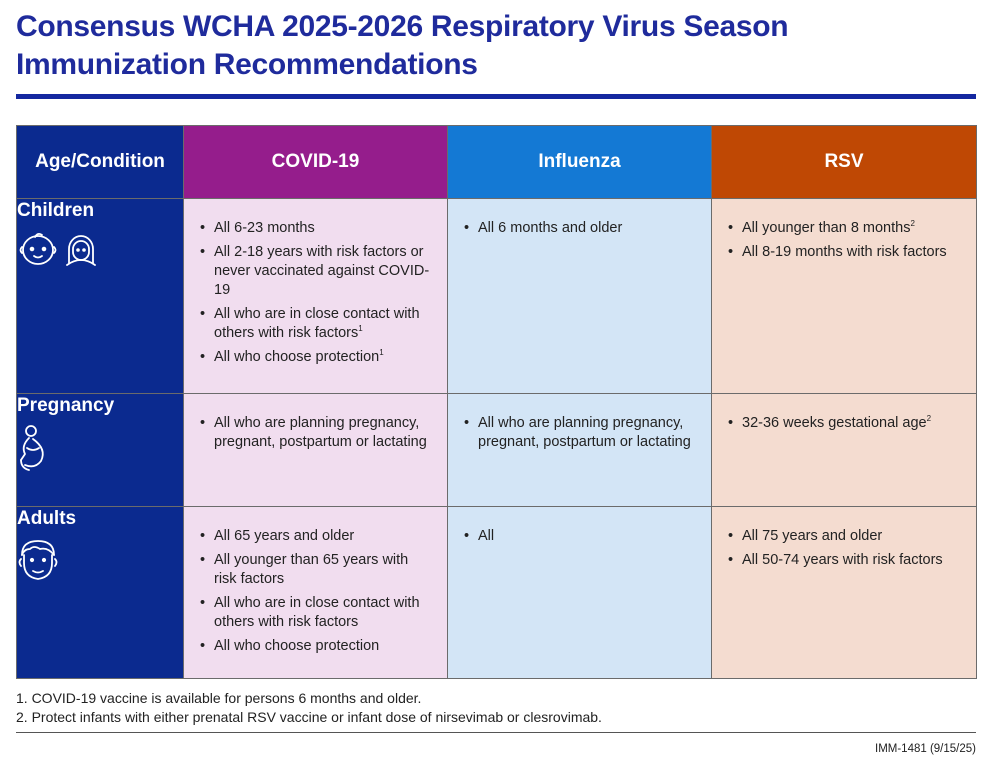 Image resolution: width=991 pixels, height=764 pixels. I want to click on title-divider, so click(496, 96).